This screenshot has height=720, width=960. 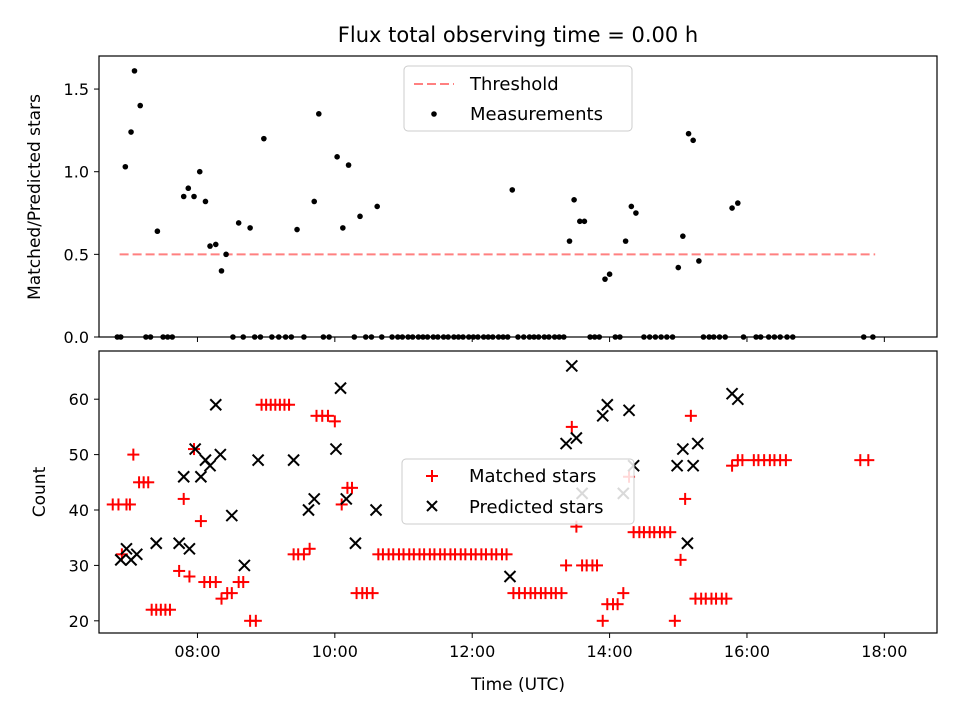 What do you see at coordinates (40, 491) in the screenshot?
I see `panel-count-y-axis-label: Count` at bounding box center [40, 491].